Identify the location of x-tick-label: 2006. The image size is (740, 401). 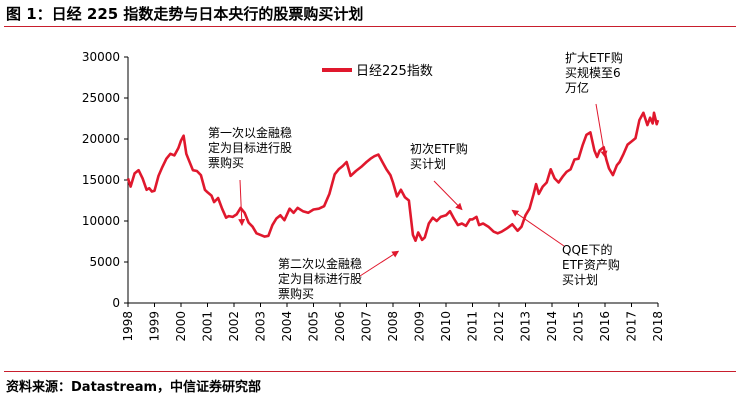
(340, 326).